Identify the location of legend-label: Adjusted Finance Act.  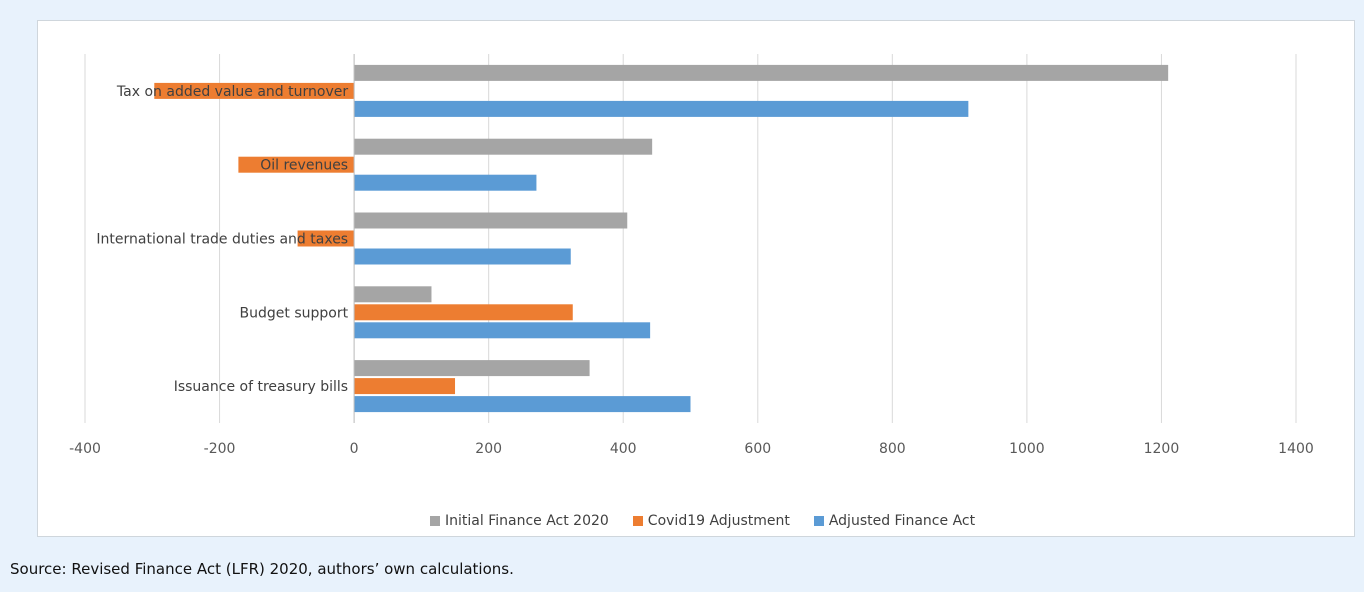
(902, 521).